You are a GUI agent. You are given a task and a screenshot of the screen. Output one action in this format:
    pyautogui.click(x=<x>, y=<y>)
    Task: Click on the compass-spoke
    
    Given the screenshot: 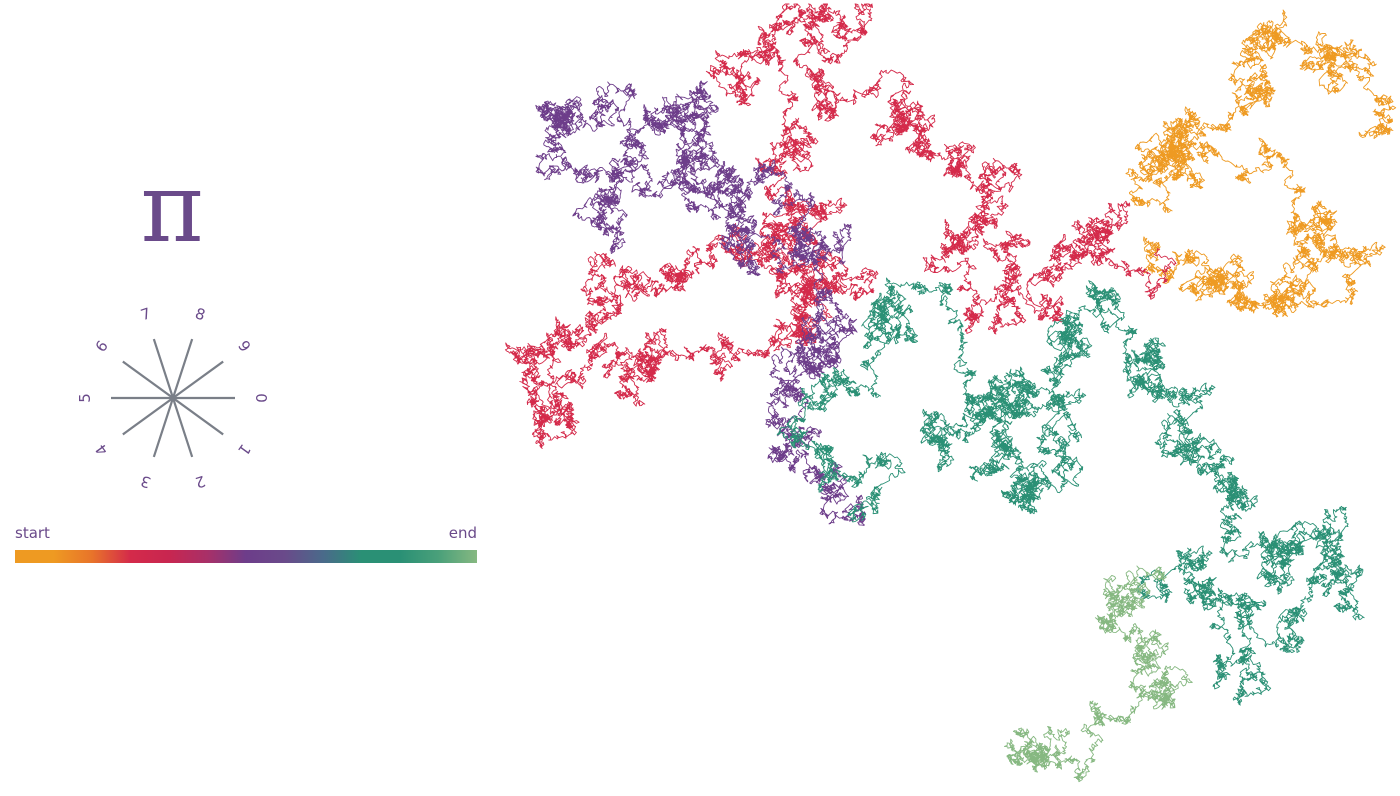 What is the action you would take?
    pyautogui.click(x=173, y=398)
    